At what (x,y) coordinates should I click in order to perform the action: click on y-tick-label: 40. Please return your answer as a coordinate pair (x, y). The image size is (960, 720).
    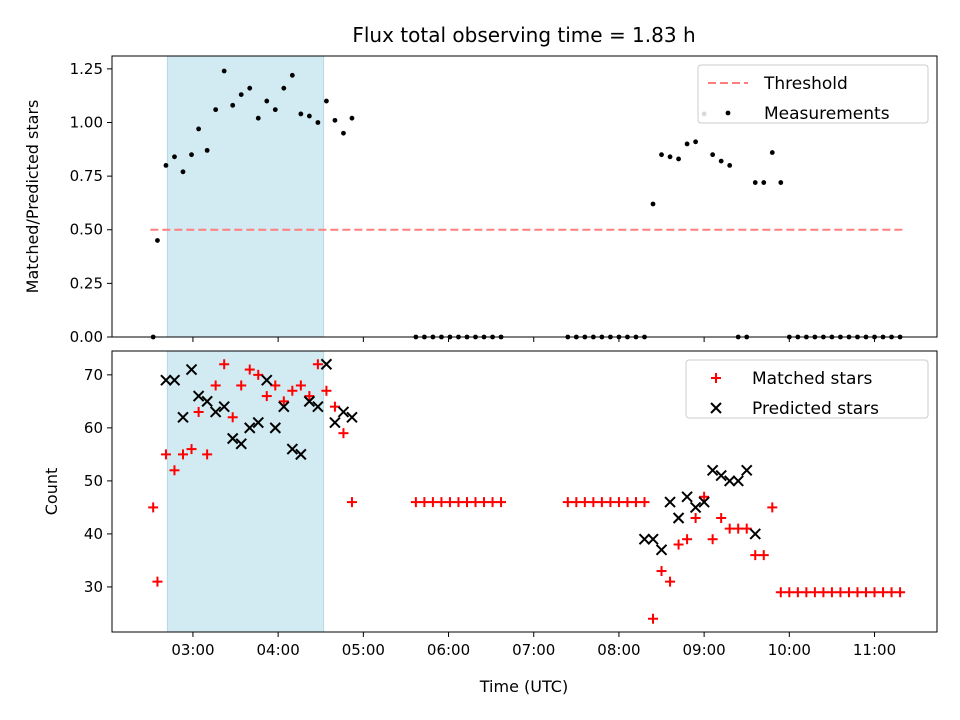
    Looking at the image, I should click on (93, 534).